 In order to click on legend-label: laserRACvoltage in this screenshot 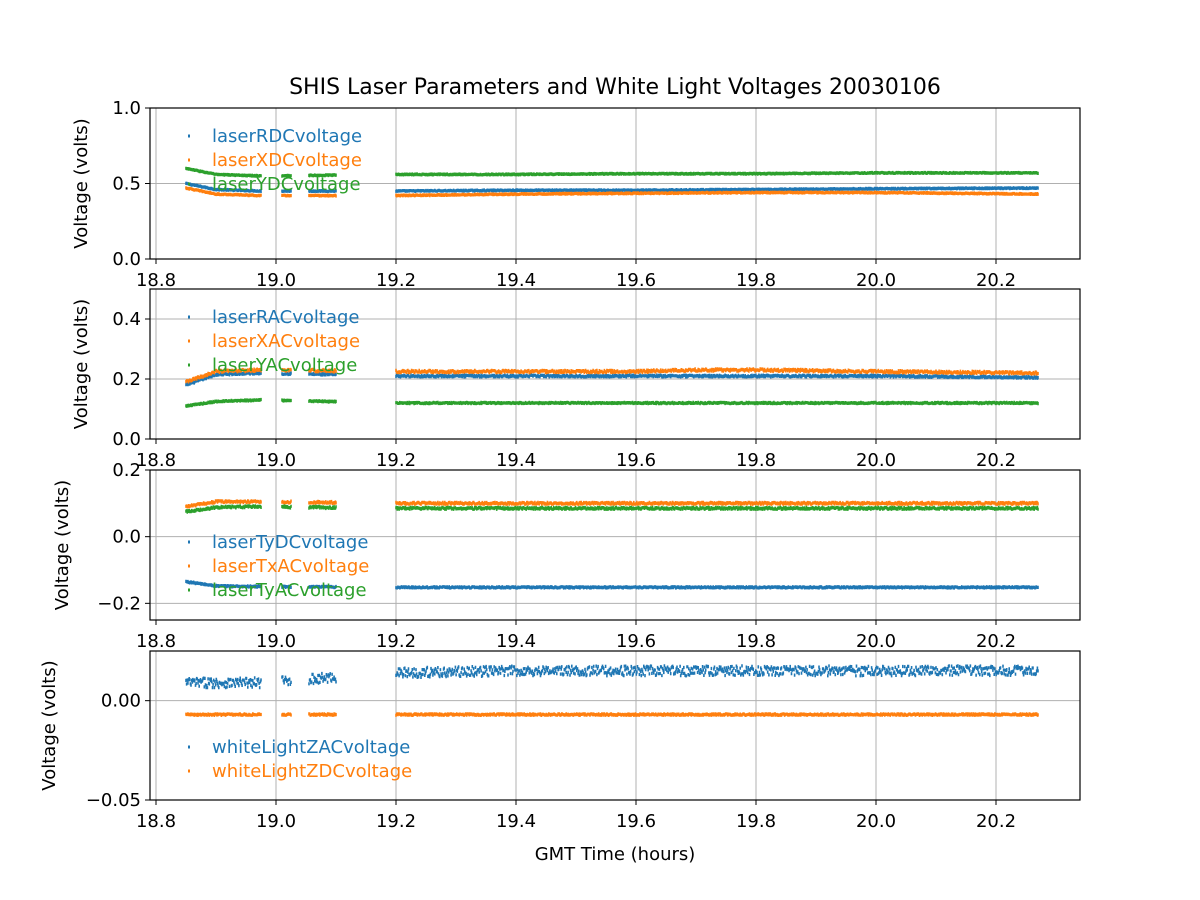, I will do `click(285, 317)`.